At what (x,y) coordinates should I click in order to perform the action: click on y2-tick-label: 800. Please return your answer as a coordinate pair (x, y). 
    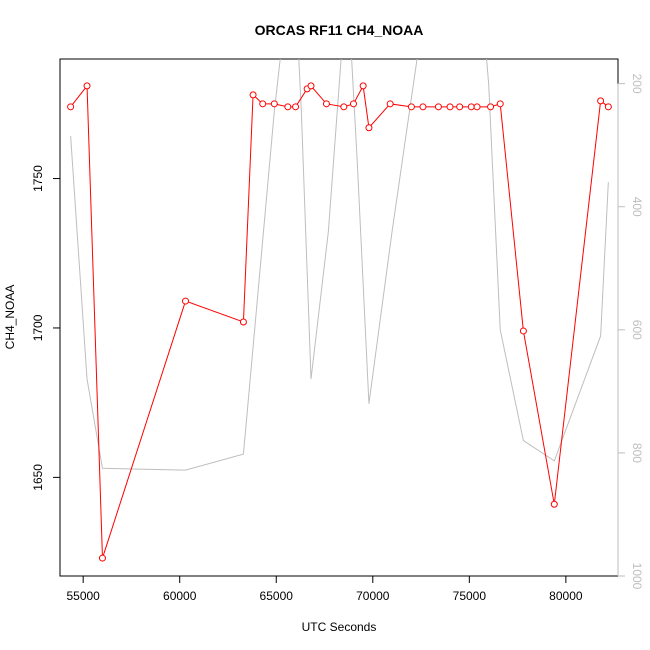
    Looking at the image, I should click on (637, 453).